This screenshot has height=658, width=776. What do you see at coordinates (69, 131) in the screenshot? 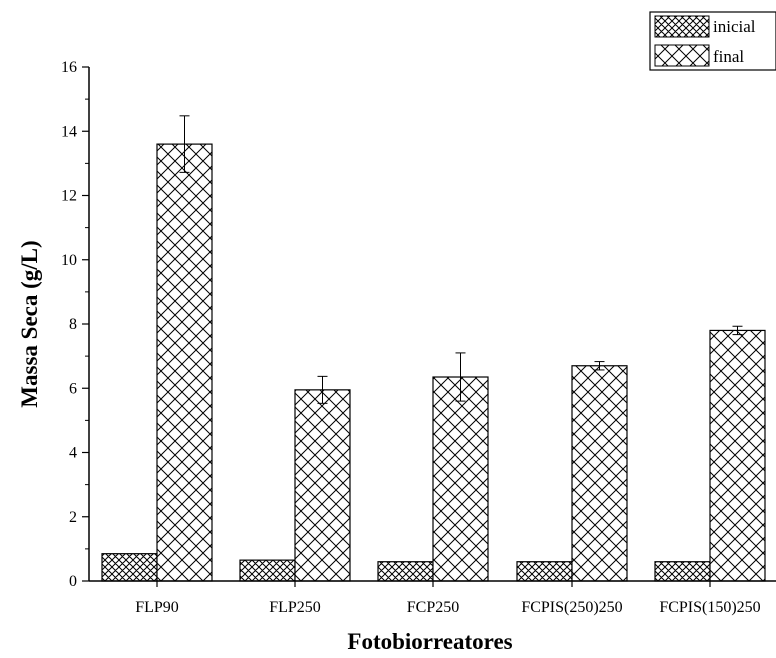
I see `y-tick-label: 14` at bounding box center [69, 131].